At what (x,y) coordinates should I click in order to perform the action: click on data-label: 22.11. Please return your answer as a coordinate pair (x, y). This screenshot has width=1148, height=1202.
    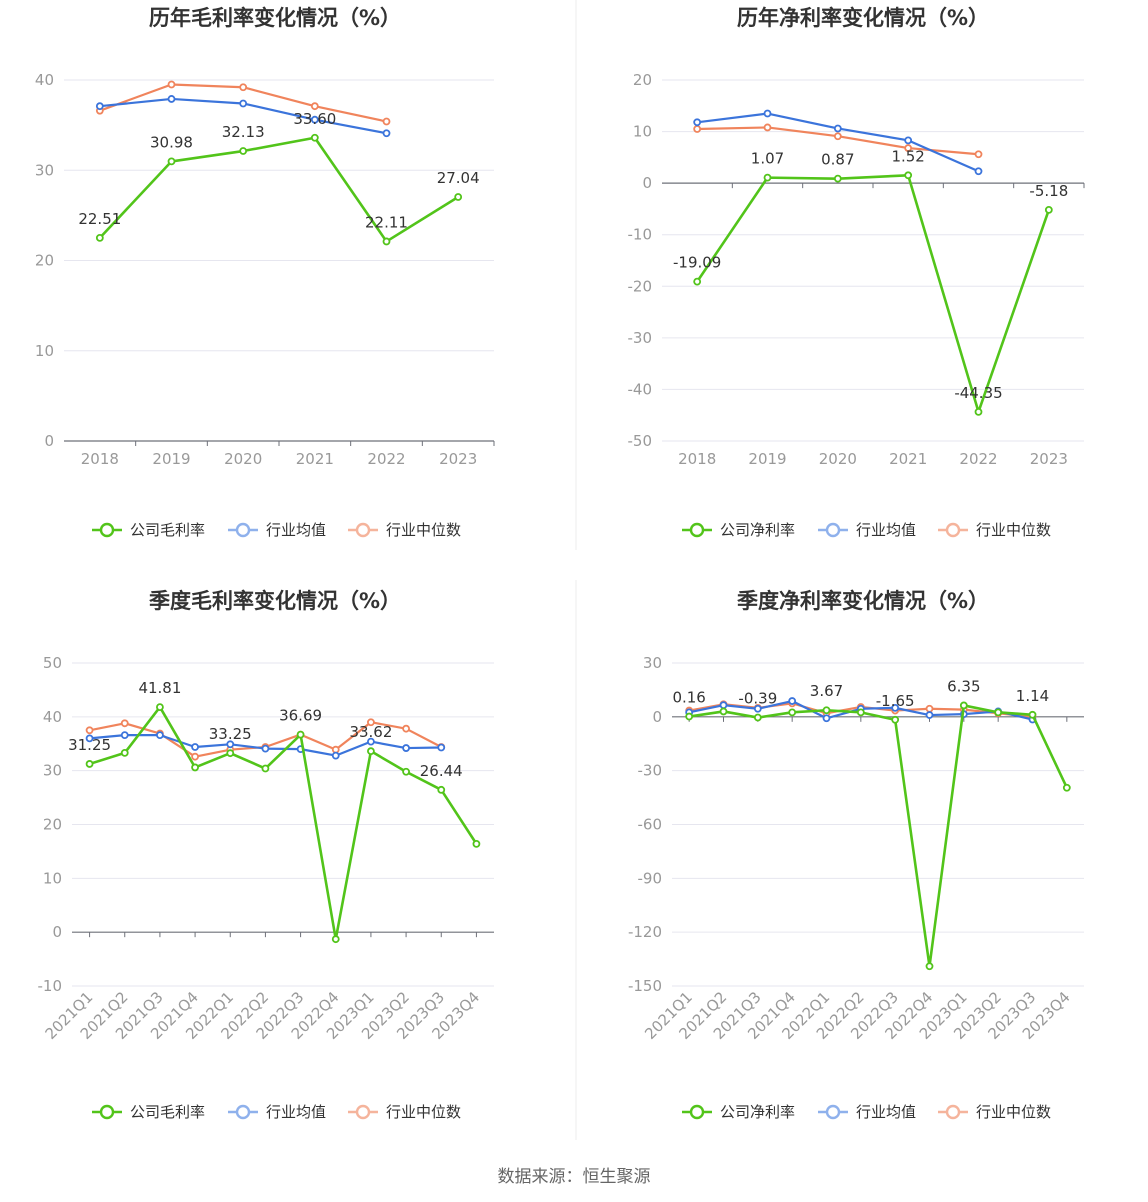
    Looking at the image, I should click on (386, 222).